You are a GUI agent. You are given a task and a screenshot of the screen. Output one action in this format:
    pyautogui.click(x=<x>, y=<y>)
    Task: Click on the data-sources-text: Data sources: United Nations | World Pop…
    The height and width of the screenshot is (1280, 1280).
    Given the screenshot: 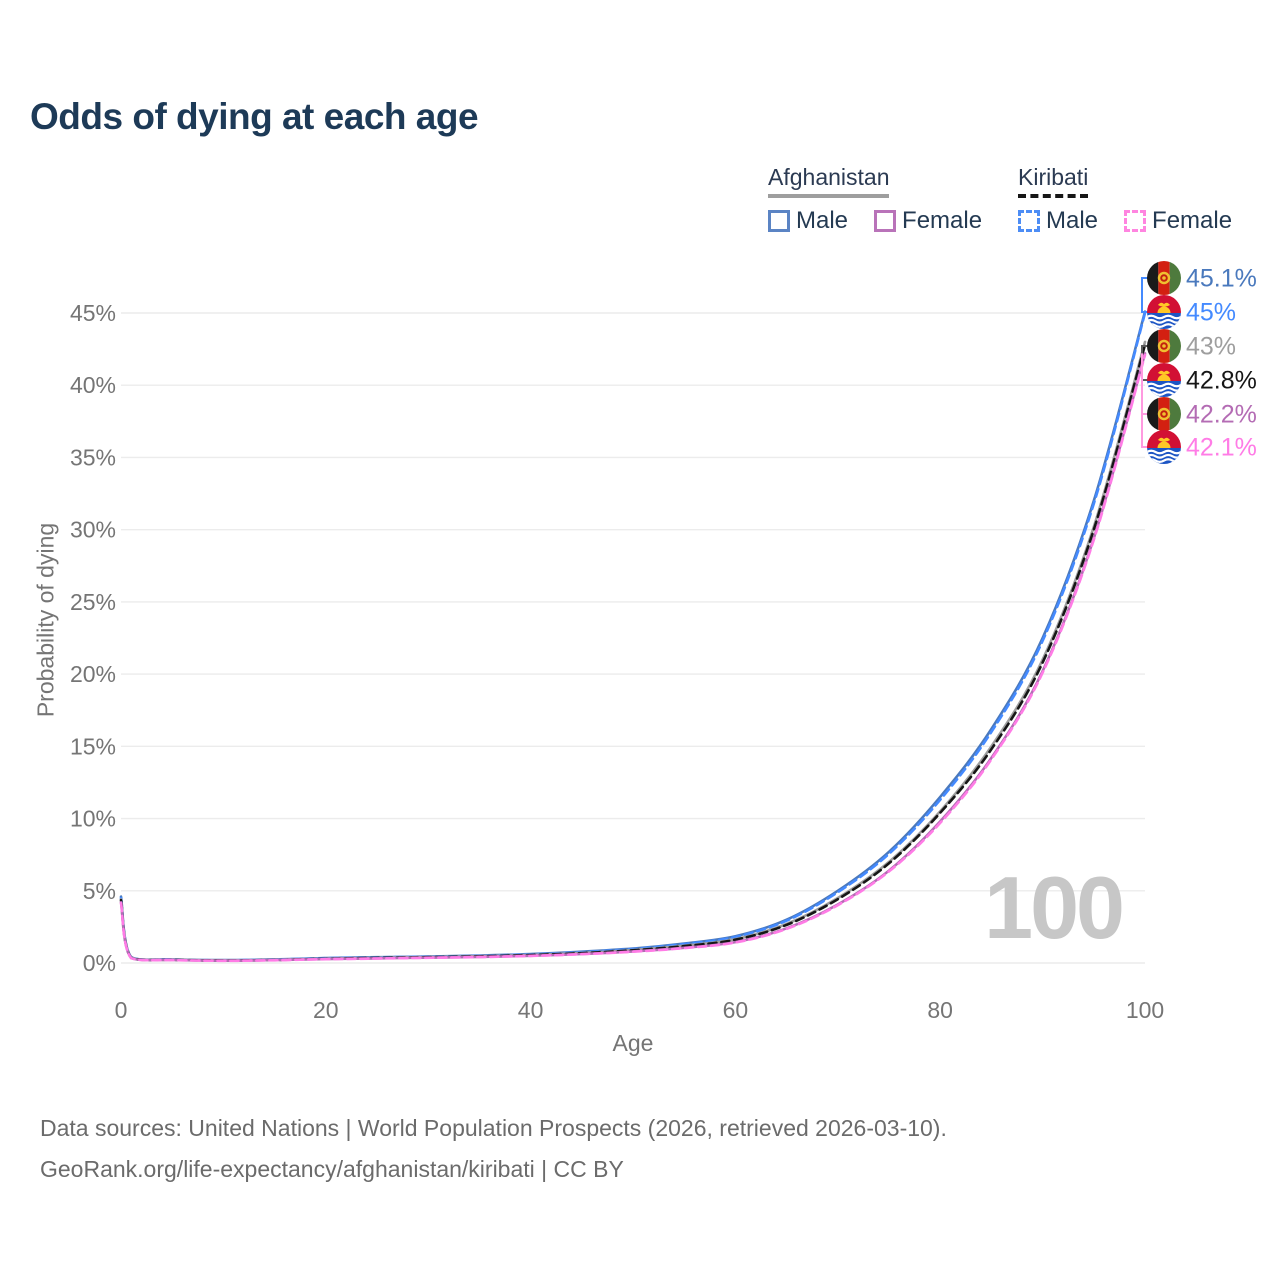 What is the action you would take?
    pyautogui.click(x=493, y=1128)
    